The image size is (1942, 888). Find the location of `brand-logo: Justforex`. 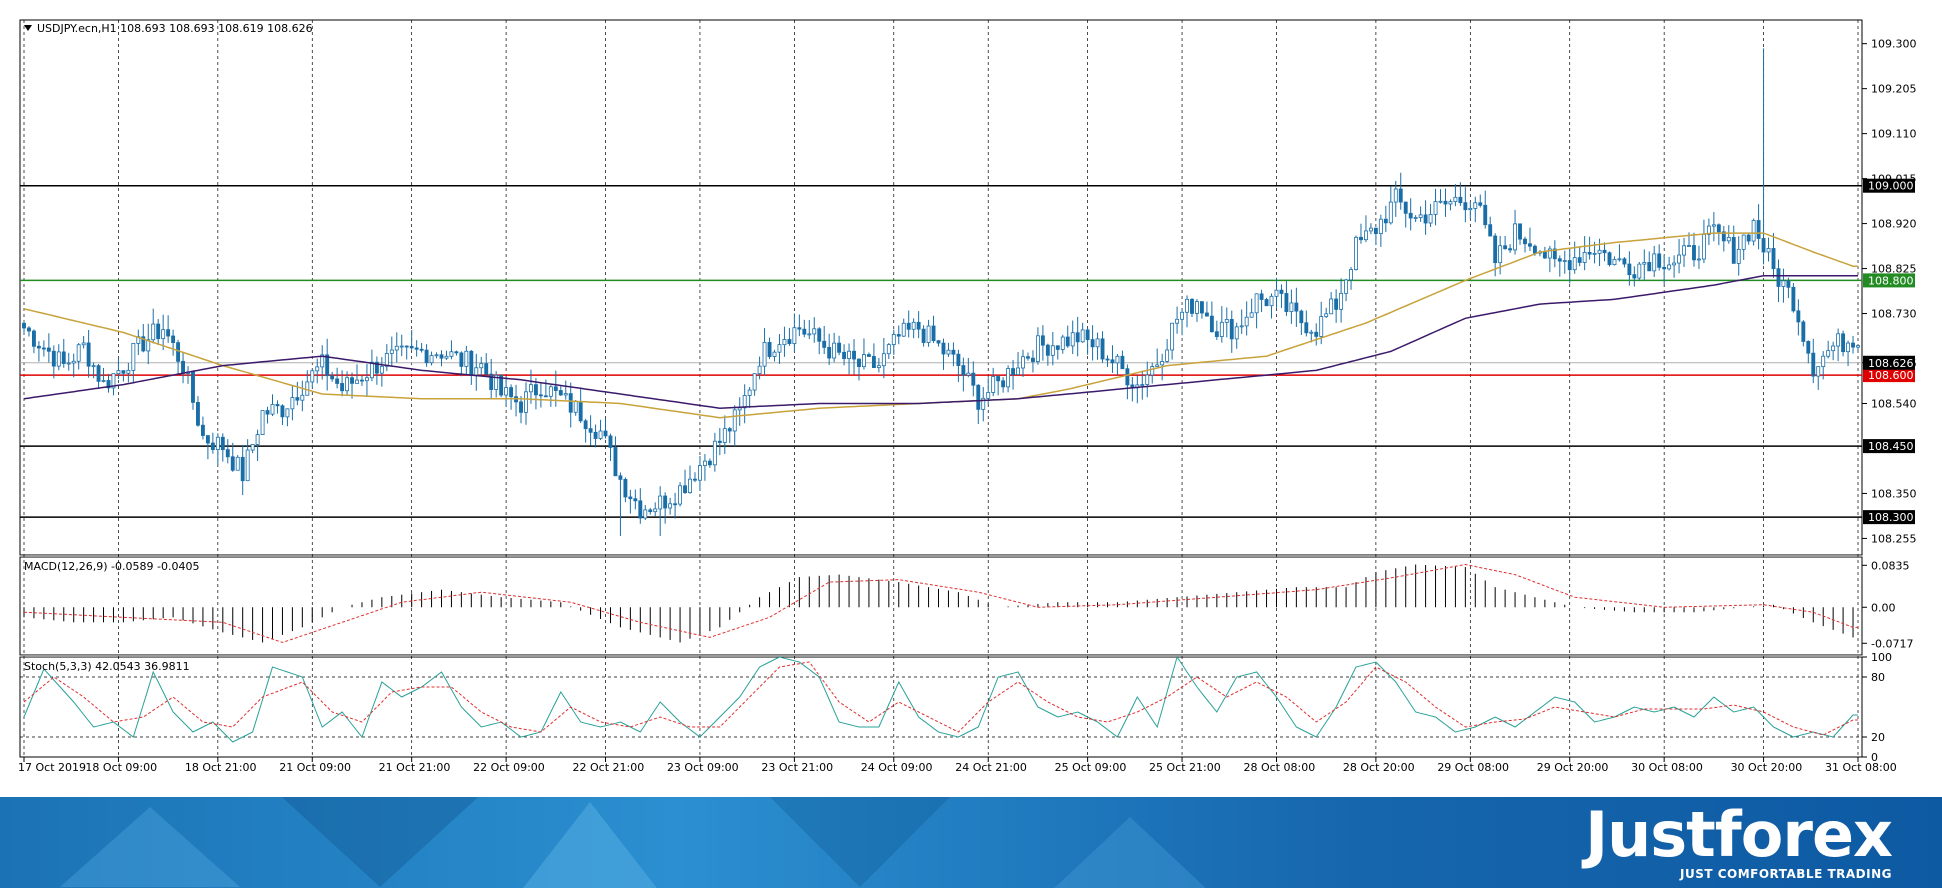

brand-logo: Justforex is located at coordinates (1739, 834).